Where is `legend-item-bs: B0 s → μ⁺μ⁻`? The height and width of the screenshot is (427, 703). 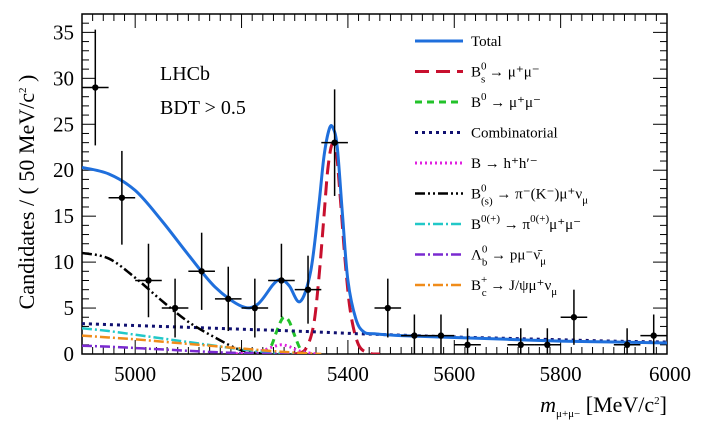
legend-item-bs: B0 s → μ⁺μ⁻ is located at coordinates (477, 73).